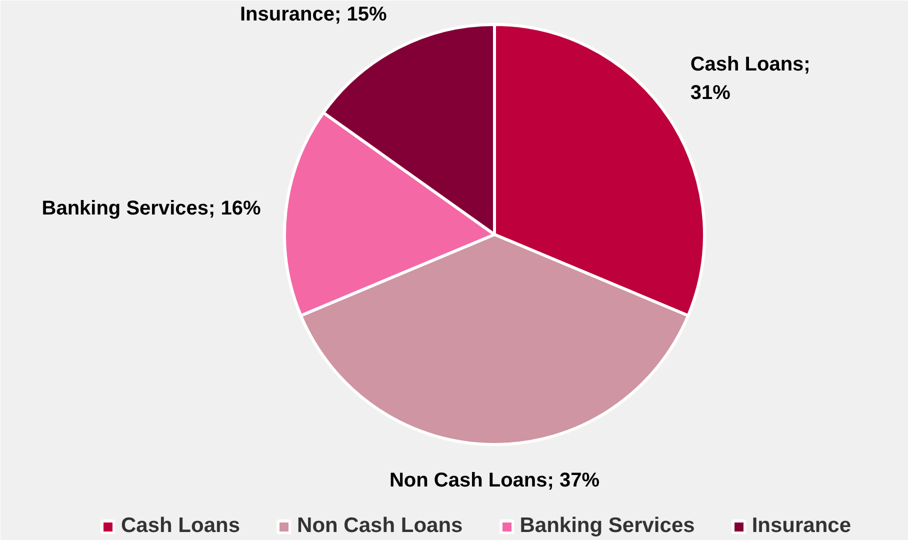  I want to click on legend-label: Banking Services, so click(607, 526).